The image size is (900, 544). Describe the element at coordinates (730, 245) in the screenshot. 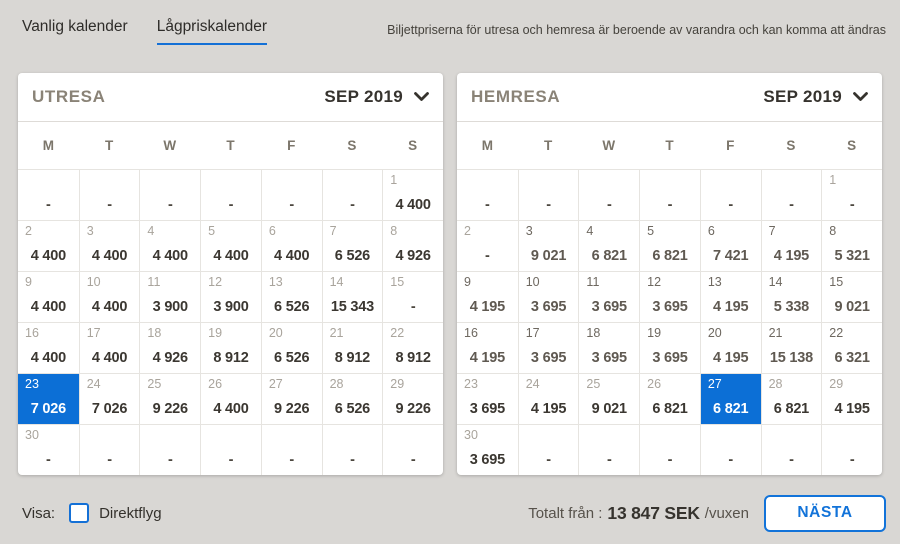

I see `calendar-cell: 6 7 421` at that location.